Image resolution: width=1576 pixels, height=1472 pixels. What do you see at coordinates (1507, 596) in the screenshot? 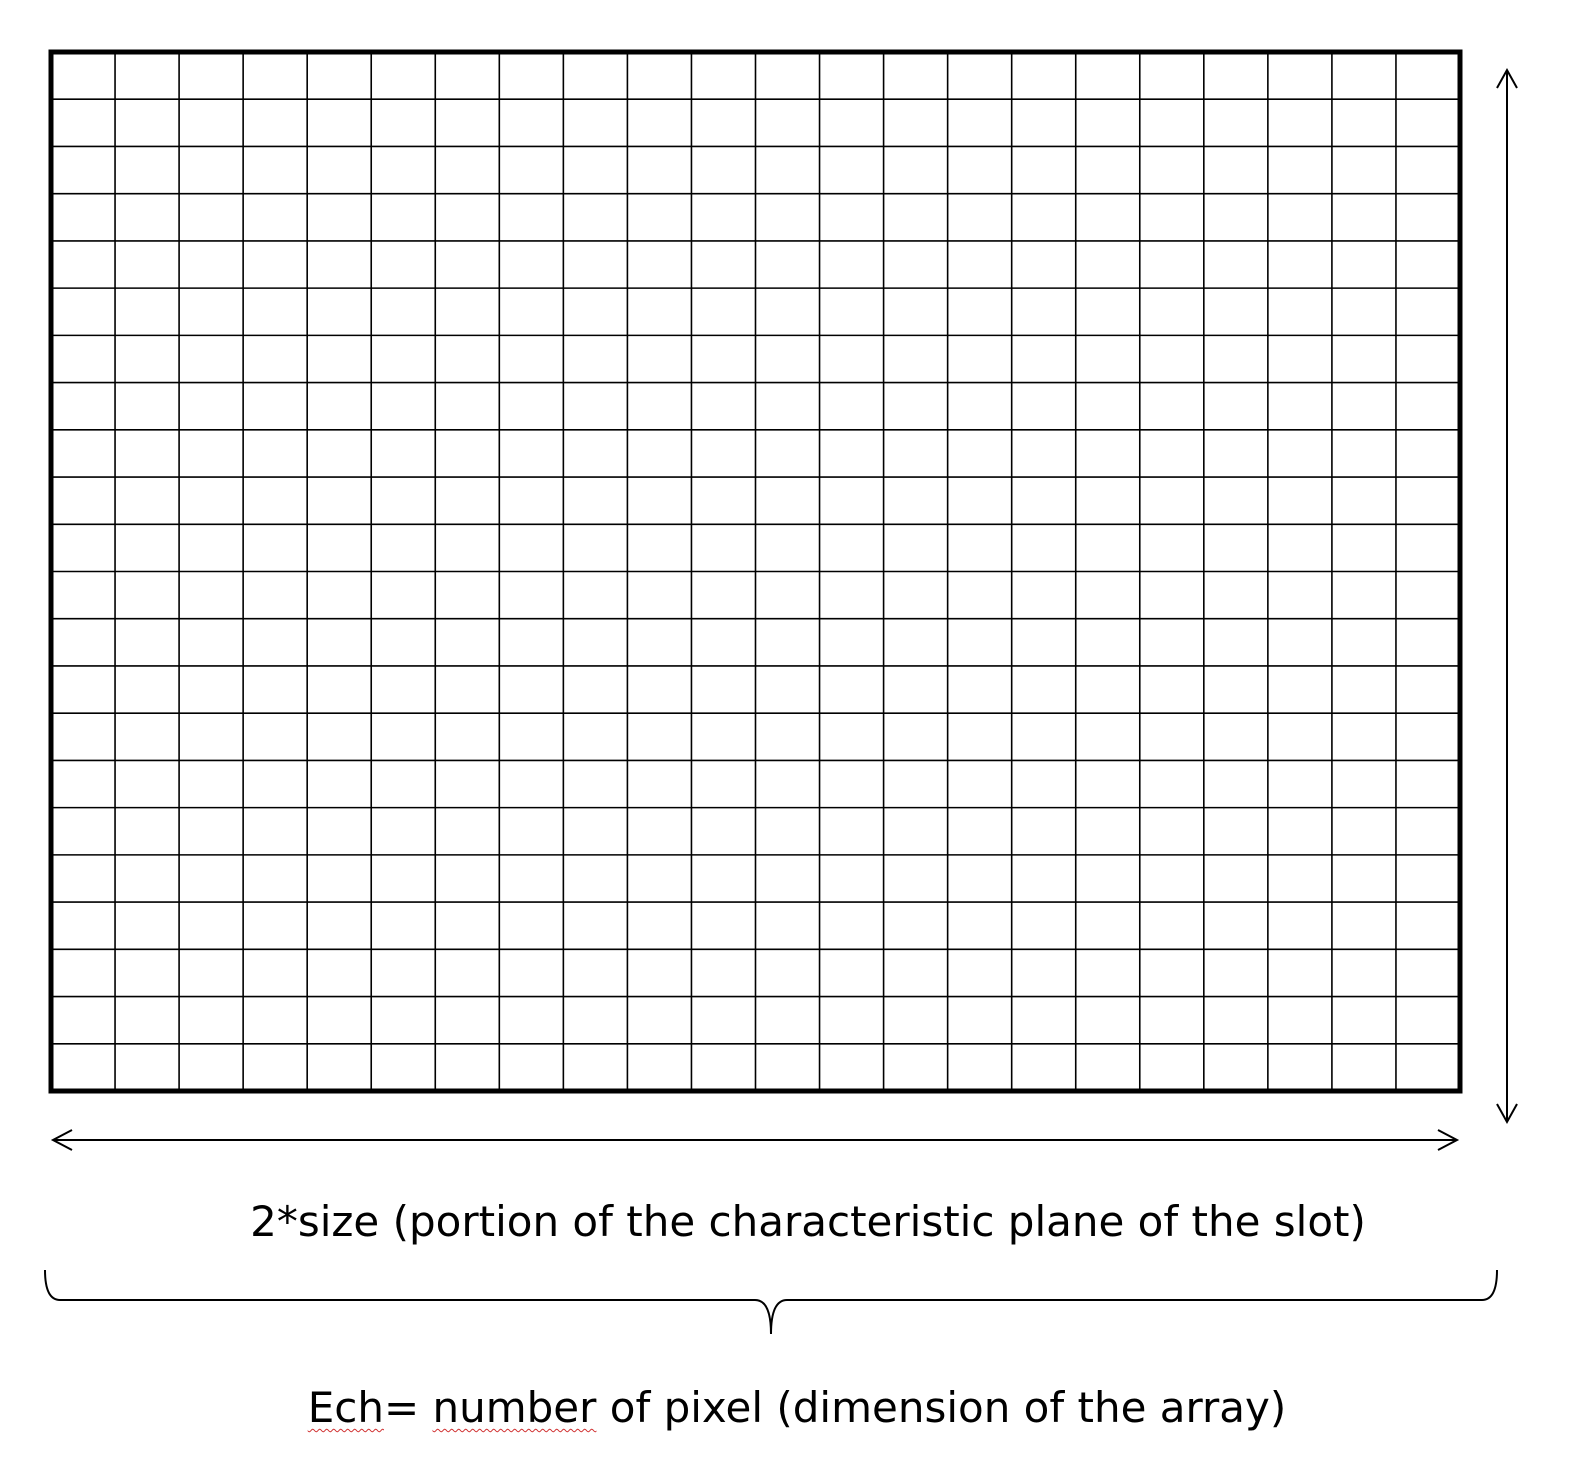
I see `vertical-dimension-arrow` at bounding box center [1507, 596].